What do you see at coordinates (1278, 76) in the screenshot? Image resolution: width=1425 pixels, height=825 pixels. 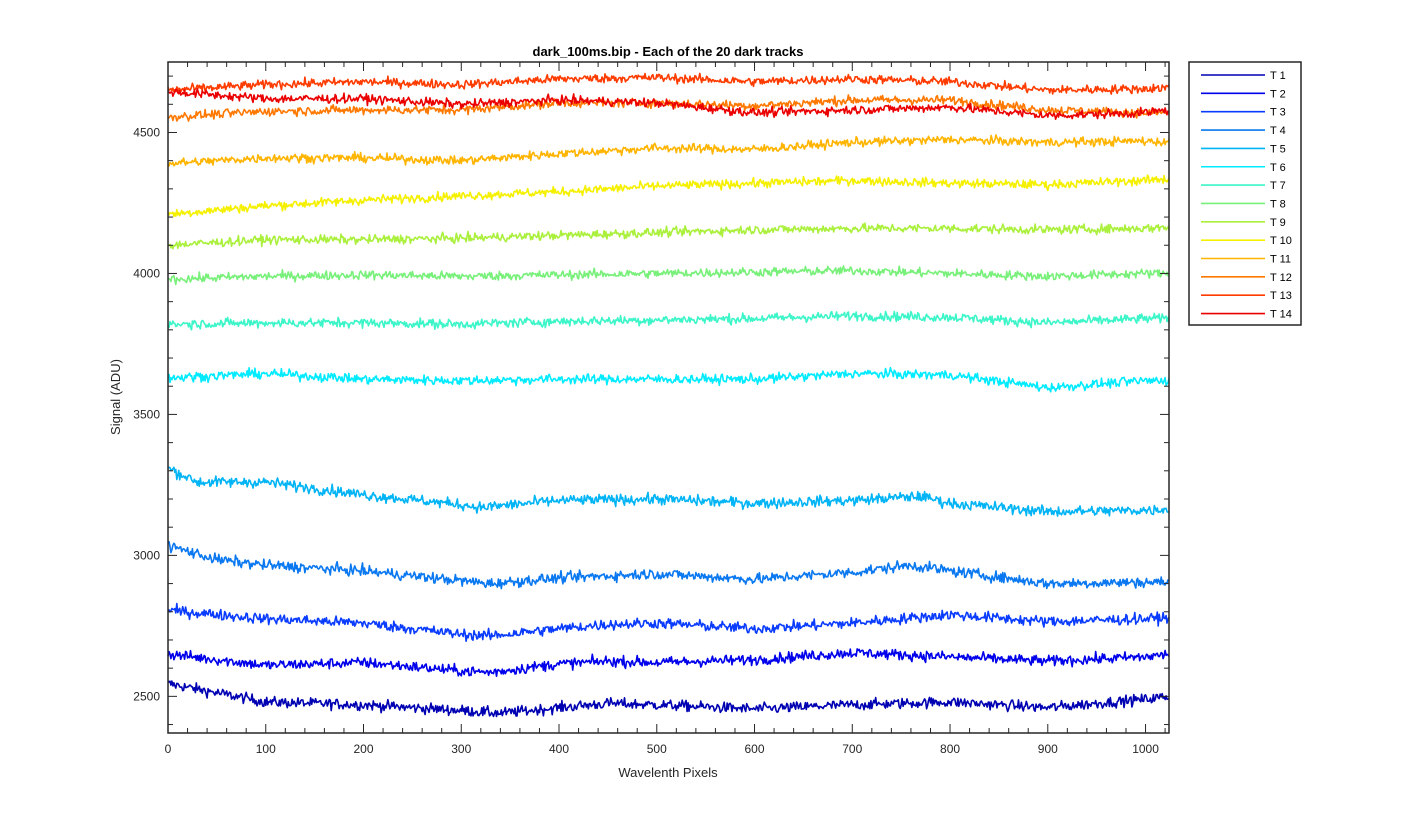 I see `legend-label-1: T 1` at bounding box center [1278, 76].